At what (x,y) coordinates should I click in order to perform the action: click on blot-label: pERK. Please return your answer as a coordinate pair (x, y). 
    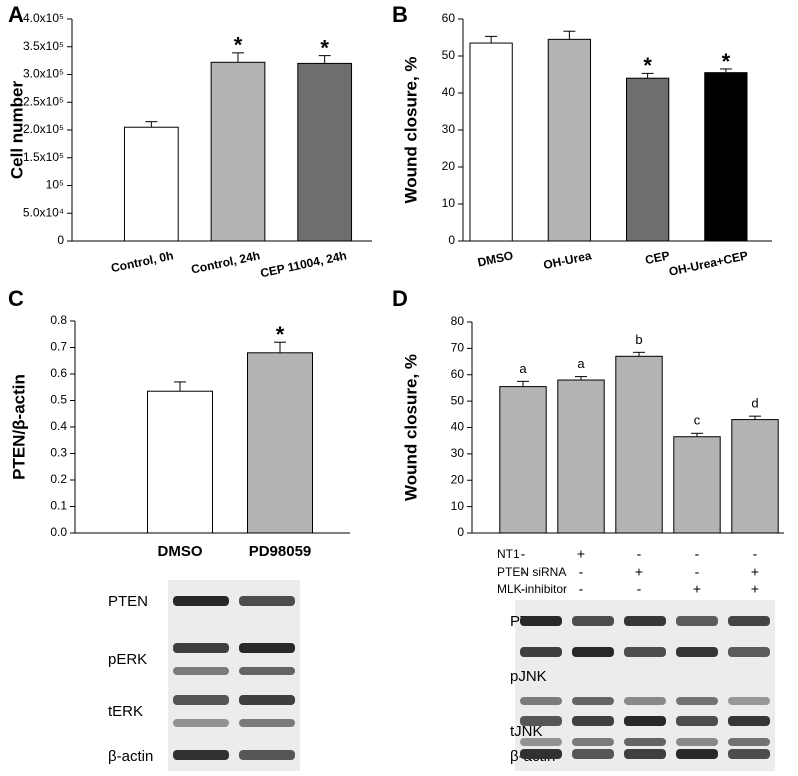
    Looking at the image, I should click on (127, 659).